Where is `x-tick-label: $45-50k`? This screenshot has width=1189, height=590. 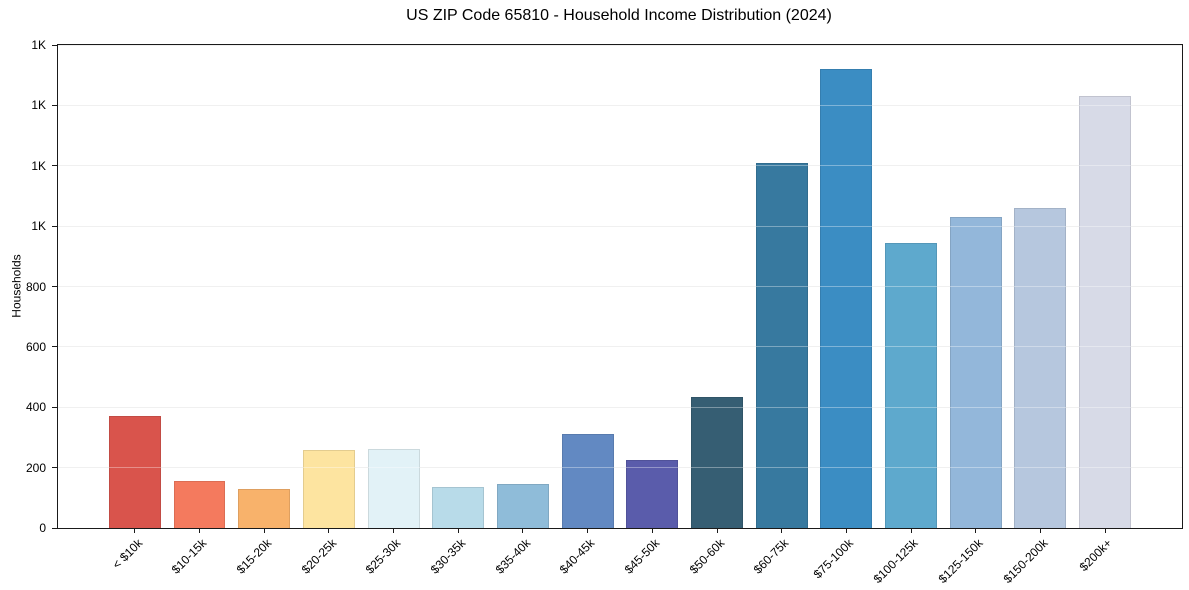
x-tick-label: $45-50k is located at coordinates (642, 556).